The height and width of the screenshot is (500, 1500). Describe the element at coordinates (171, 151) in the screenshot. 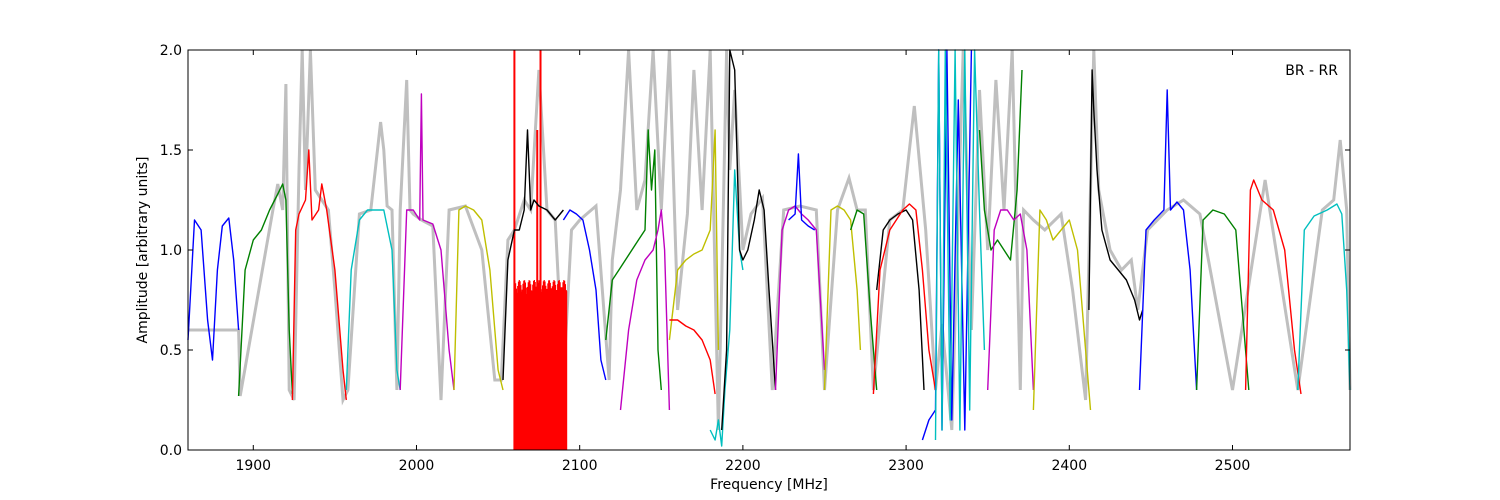

I see `y-tick-label: 1.5` at that location.